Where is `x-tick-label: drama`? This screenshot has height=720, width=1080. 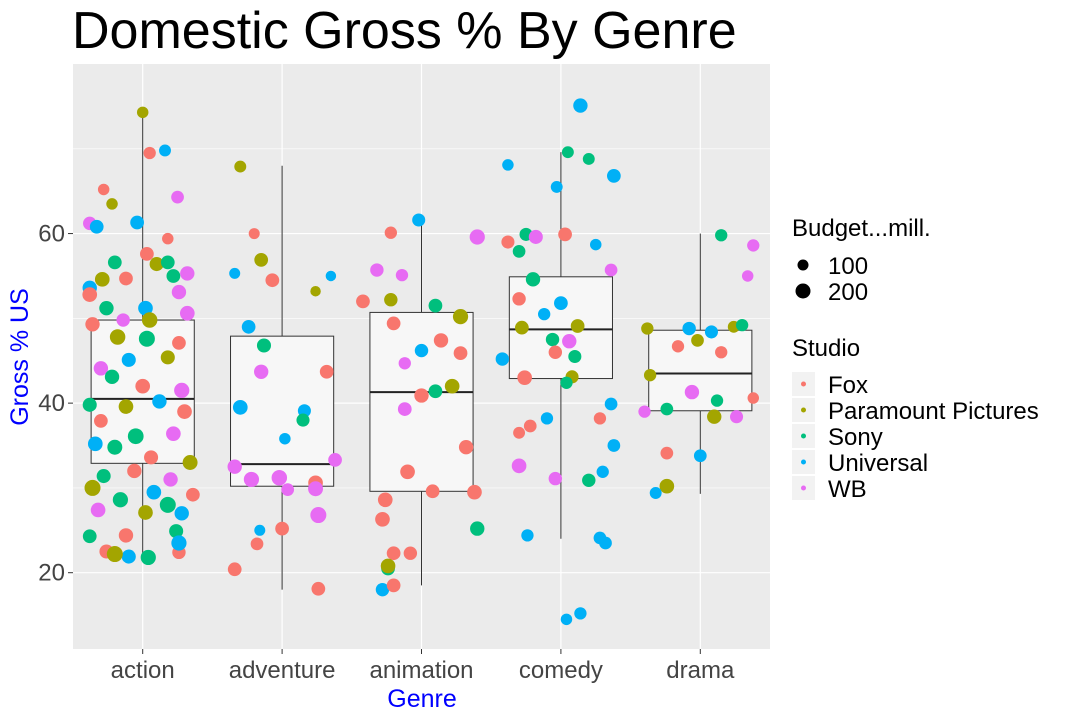
x-tick-label: drama is located at coordinates (700, 670).